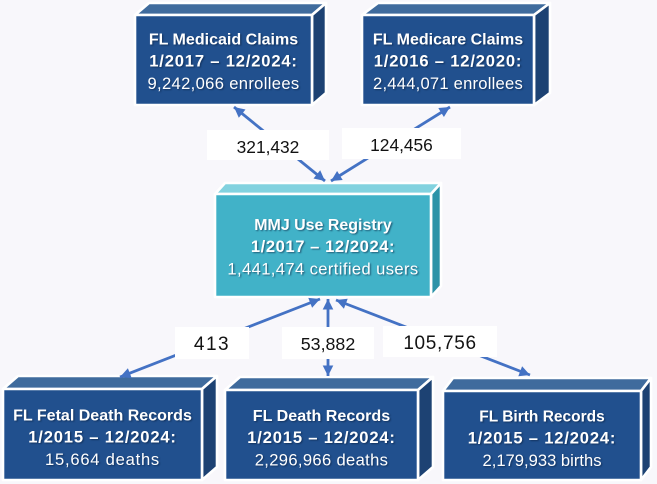  I want to click on svg-text: FL Birth Records, so click(541, 417).